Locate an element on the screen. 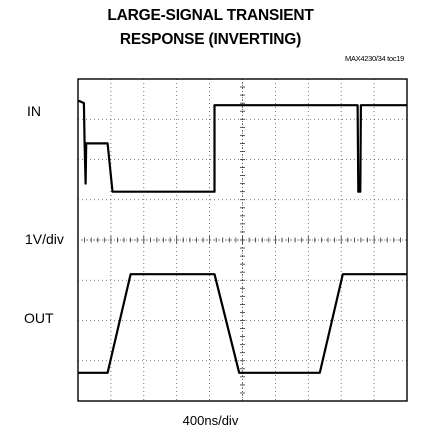 Image resolution: width=421 pixels, height=441 pixels. figure-id: MAX4230/34 toc19 is located at coordinates (374, 58).